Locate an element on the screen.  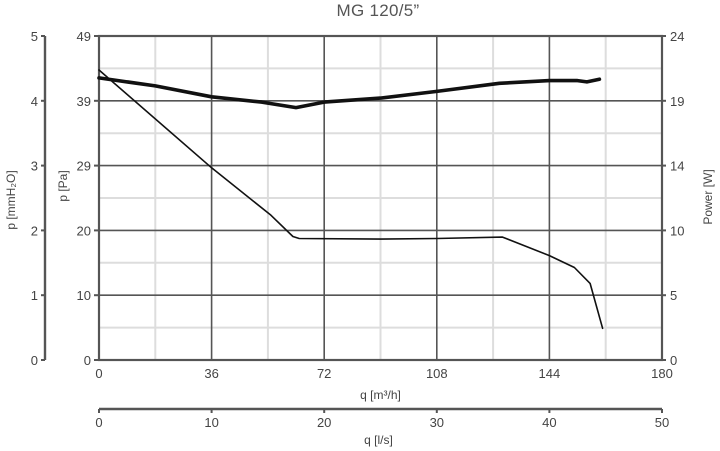
chart-title: MG 120/5” is located at coordinates (360, 11).